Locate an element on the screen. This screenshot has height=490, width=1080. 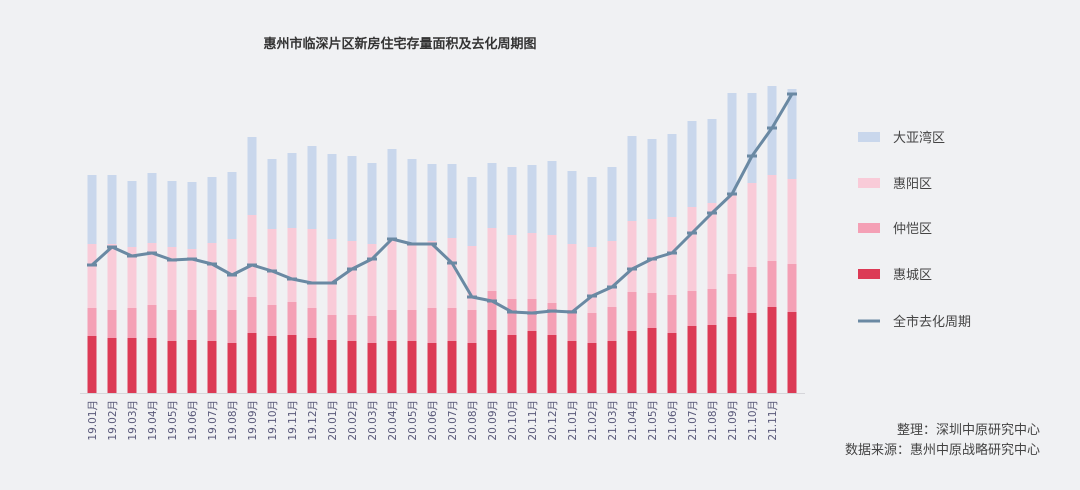
footer-compiled-by: 整理：深圳中原研究中心 is located at coordinates (968, 430).